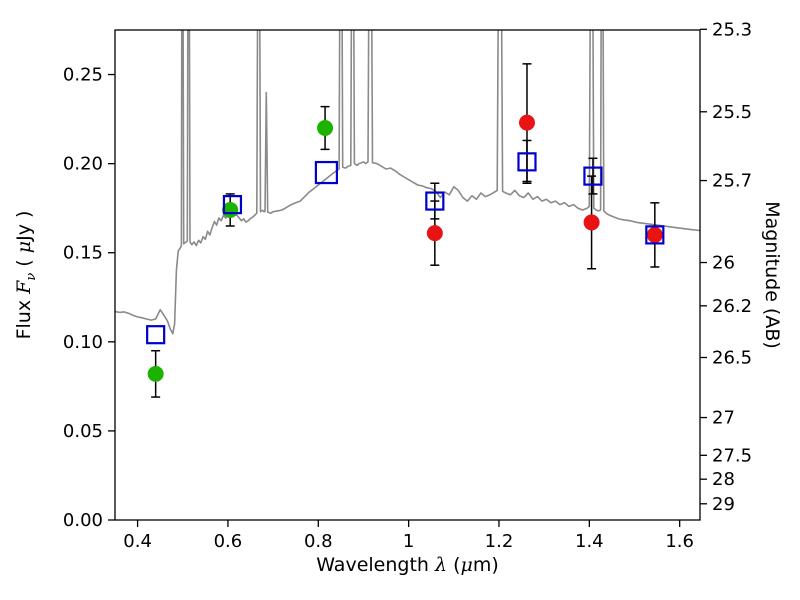  I want to click on tick-label: 0.8, so click(318, 541).